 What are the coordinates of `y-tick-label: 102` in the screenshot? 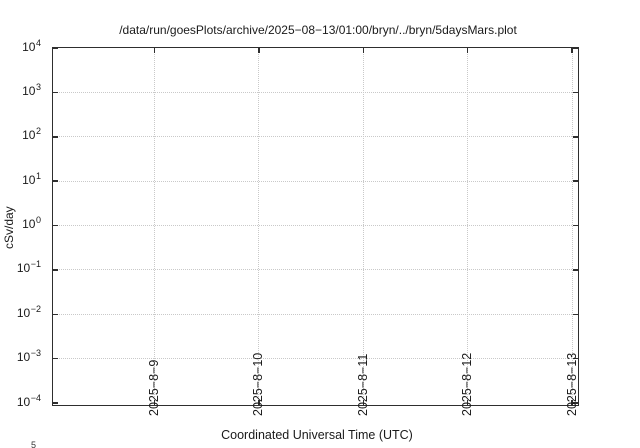 It's located at (20, 134).